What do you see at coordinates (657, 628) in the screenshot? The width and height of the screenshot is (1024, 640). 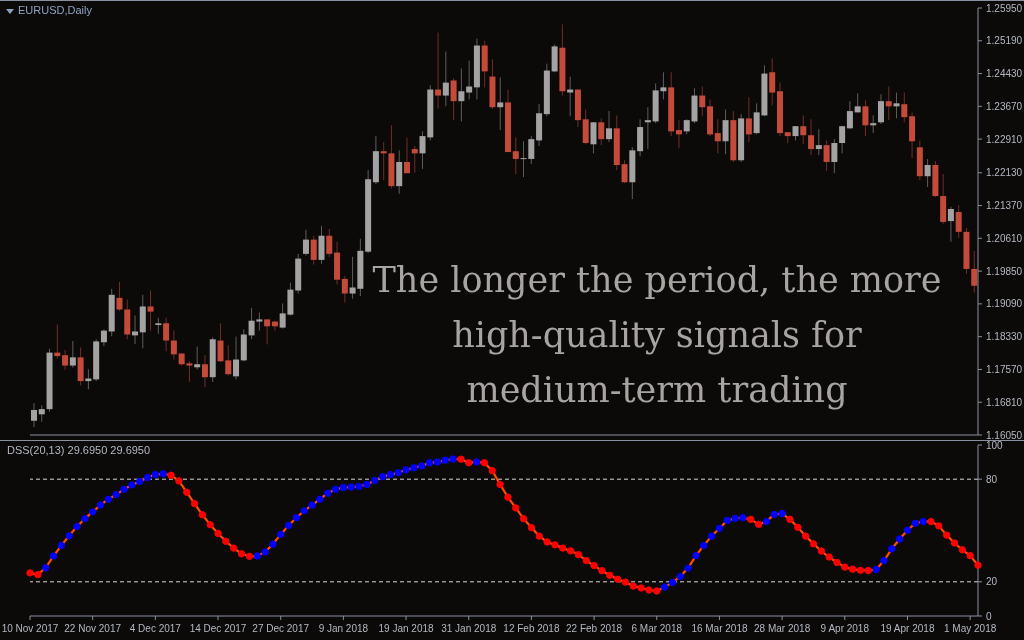 I see `x-tick-label: 6 Mar 2018` at bounding box center [657, 628].